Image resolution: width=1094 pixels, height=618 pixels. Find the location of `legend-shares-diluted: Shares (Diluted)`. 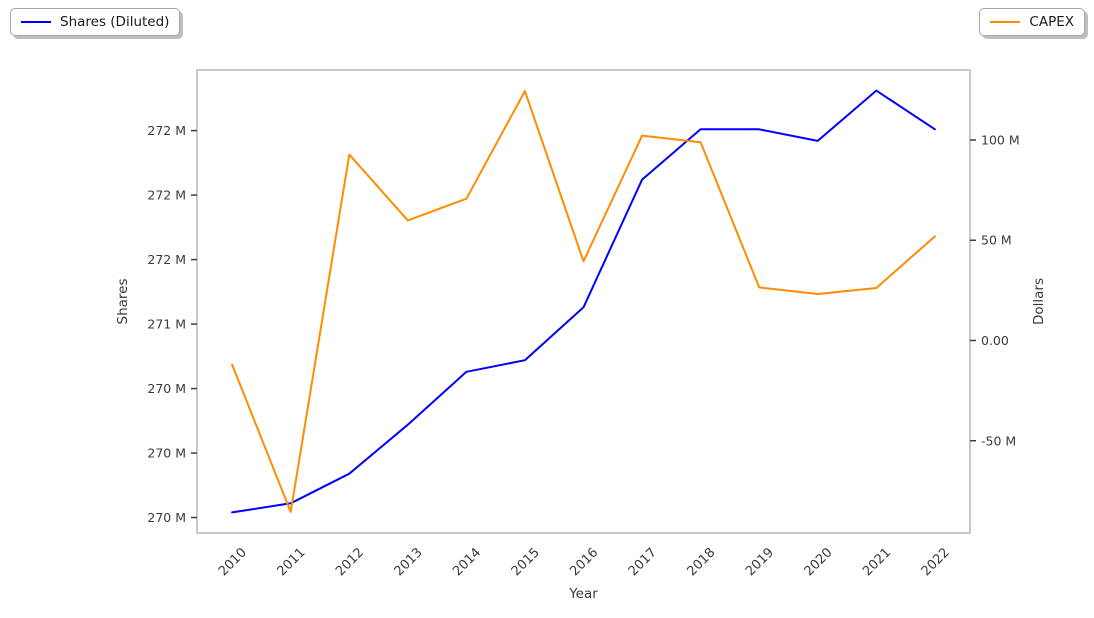

legend-shares-diluted: Shares (Diluted) is located at coordinates (95, 22).